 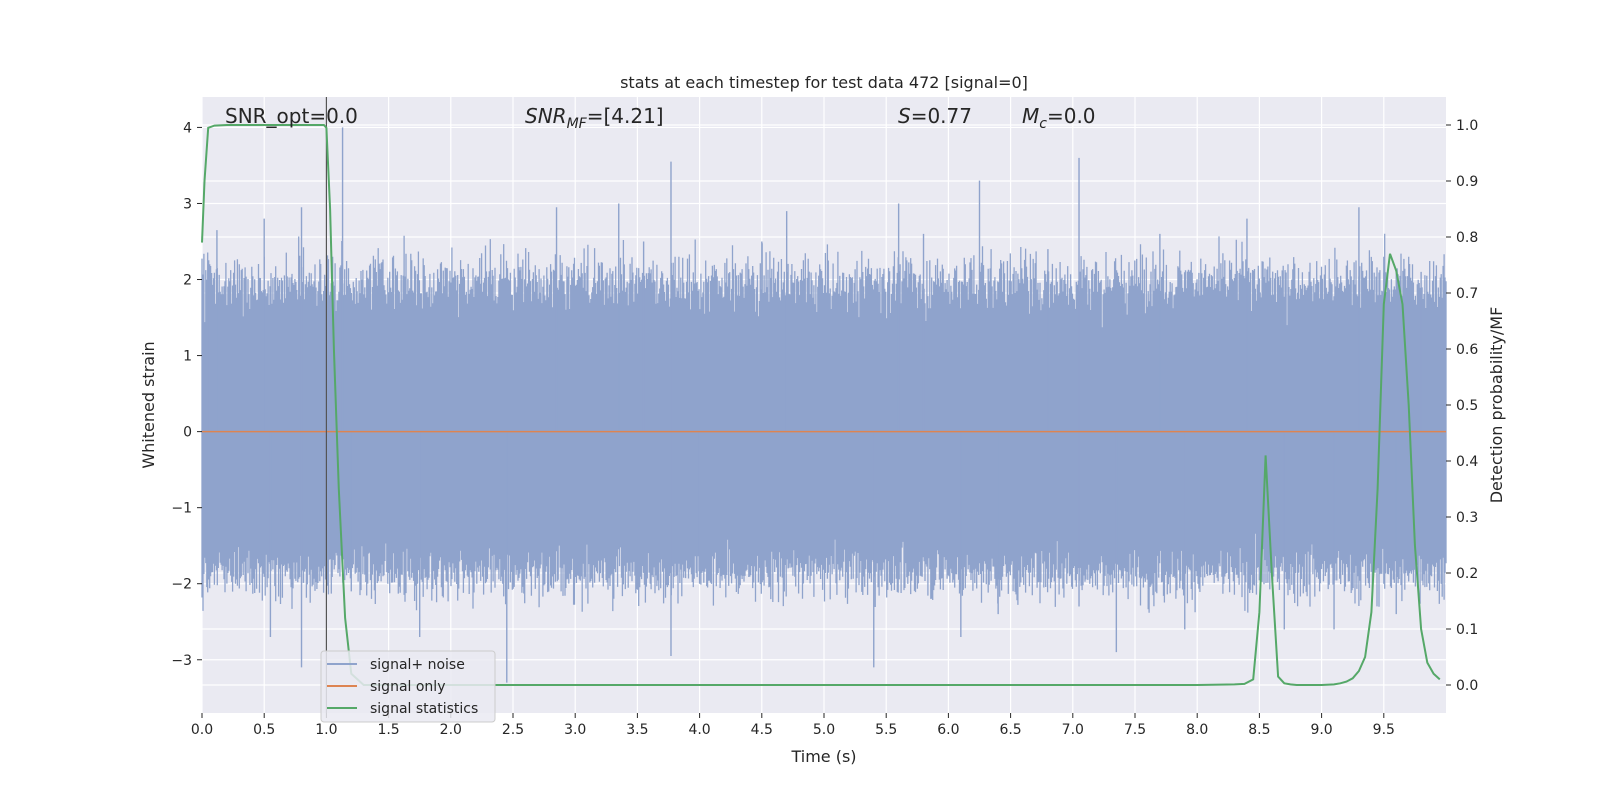 I want to click on y2-tick-label: 0.9, so click(x=1467, y=182).